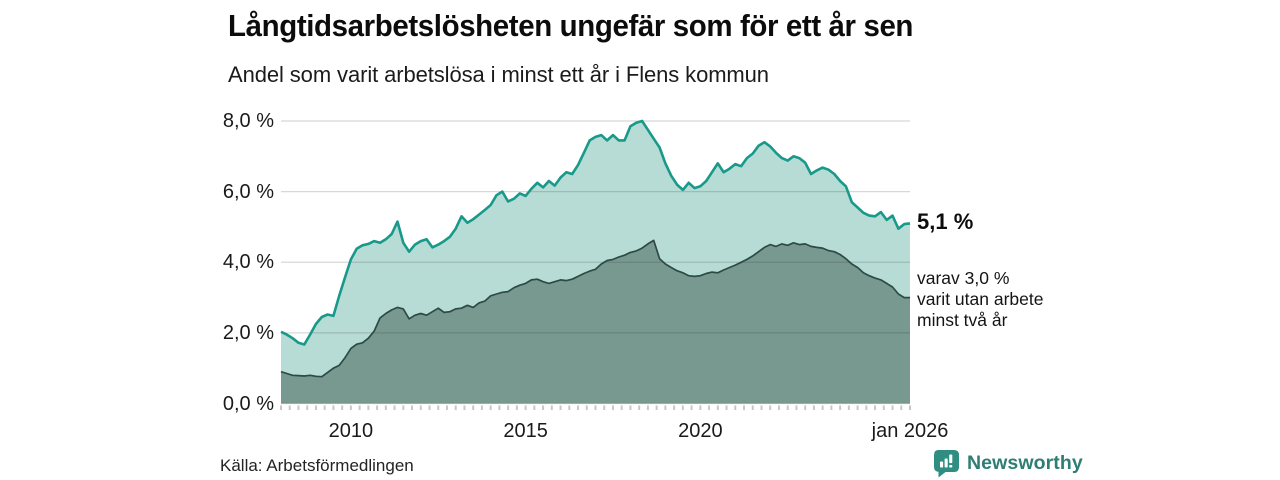  Describe the element at coordinates (1025, 463) in the screenshot. I see `newsworthy-logo-text: Newsworthy` at that location.